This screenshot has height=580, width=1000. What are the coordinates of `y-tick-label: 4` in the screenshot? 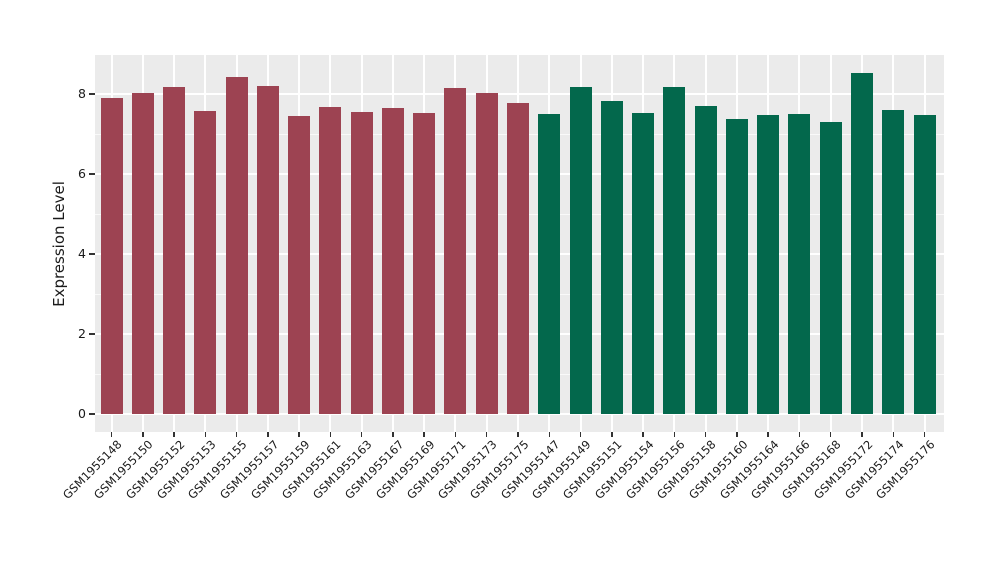 It's located at (82, 253).